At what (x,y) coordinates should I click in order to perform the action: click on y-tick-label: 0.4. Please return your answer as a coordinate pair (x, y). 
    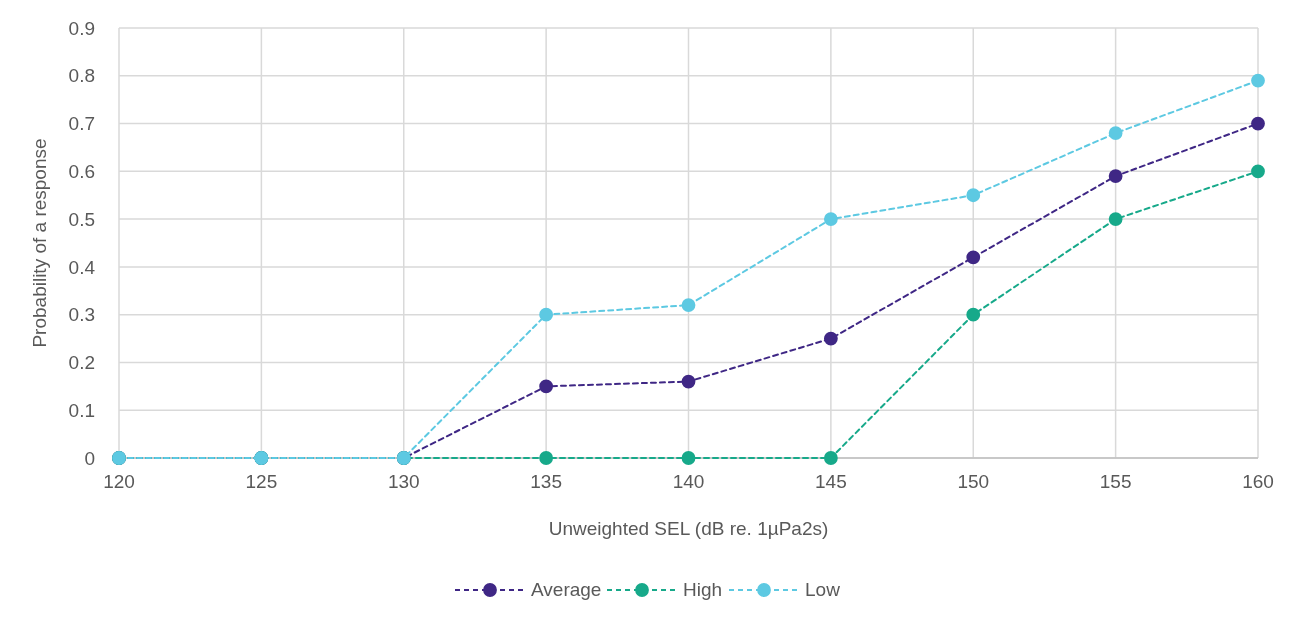
    Looking at the image, I should click on (82, 267).